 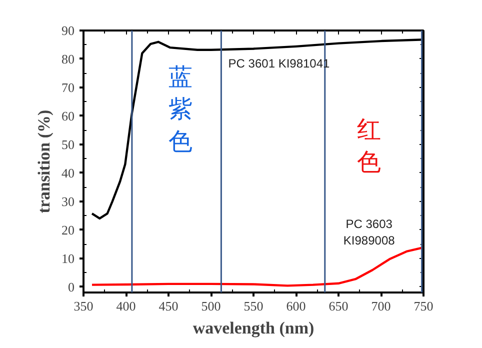 What do you see at coordinates (68, 258) in the screenshot?
I see `y-tick-label: 10` at bounding box center [68, 258].